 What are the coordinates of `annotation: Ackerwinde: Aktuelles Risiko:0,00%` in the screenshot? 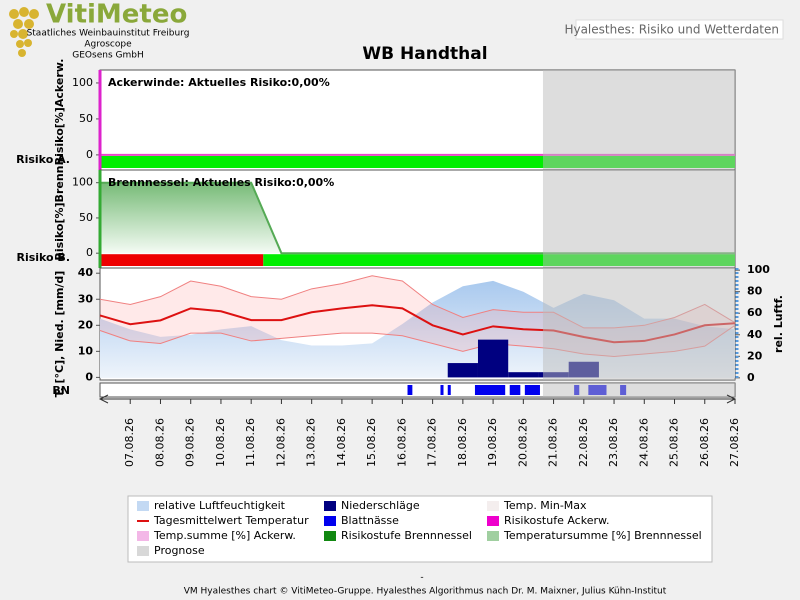 It's located at (219, 82).